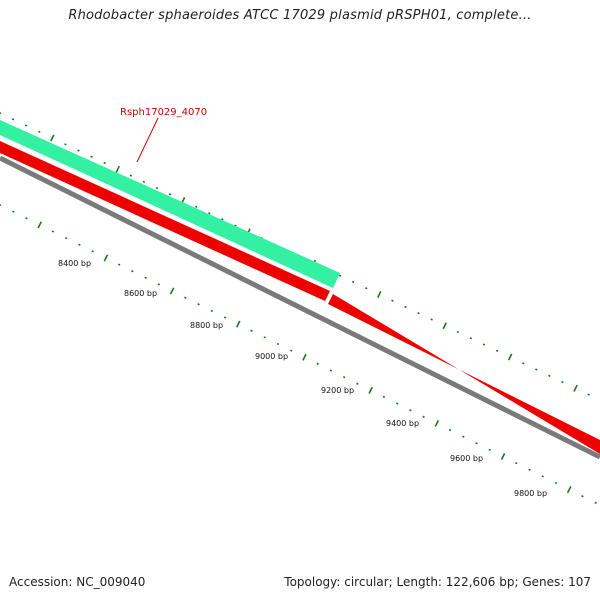  What do you see at coordinates (337, 390) in the screenshot?
I see `tick-label-9200: 9200 bp` at bounding box center [337, 390].